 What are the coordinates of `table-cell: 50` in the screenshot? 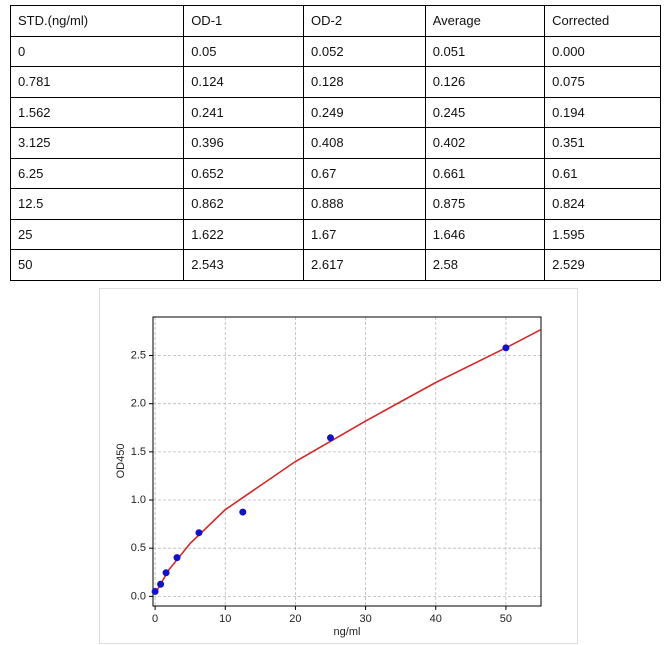 It's located at (97, 265).